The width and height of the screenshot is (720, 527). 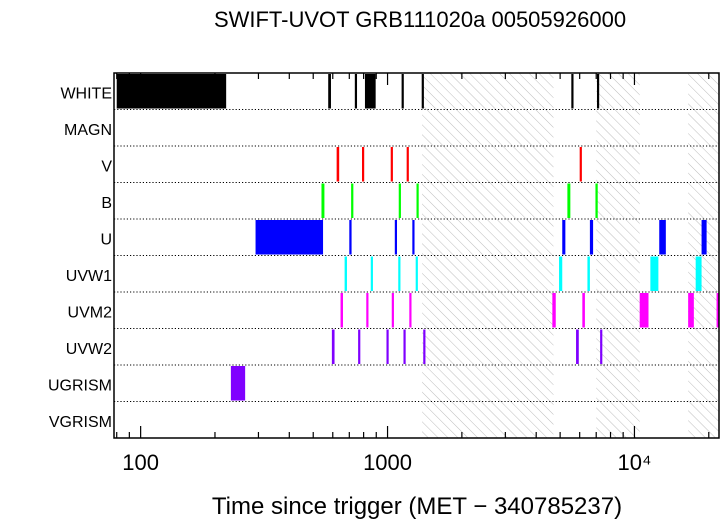 What do you see at coordinates (86, 93) in the screenshot?
I see `filter-label: WHITE` at bounding box center [86, 93].